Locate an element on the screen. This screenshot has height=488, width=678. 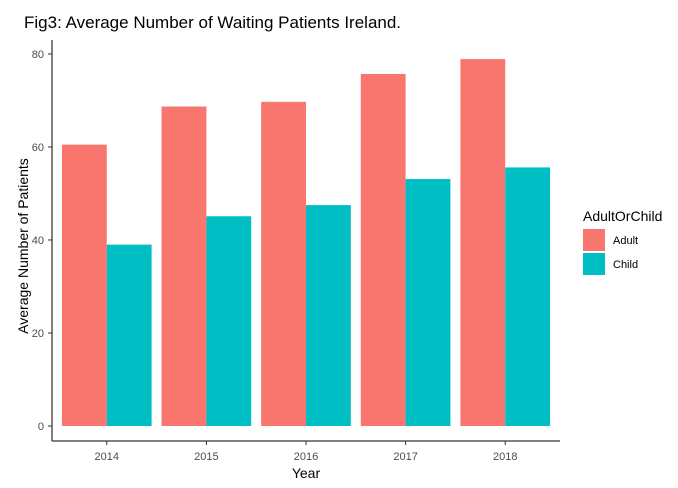
bar-adult-2014 is located at coordinates (84, 285).